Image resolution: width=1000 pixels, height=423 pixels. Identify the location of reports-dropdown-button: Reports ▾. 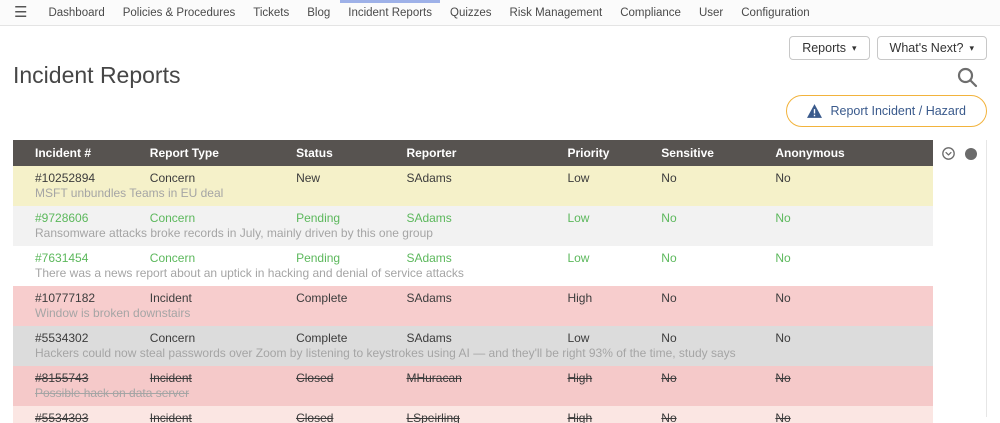
(829, 48).